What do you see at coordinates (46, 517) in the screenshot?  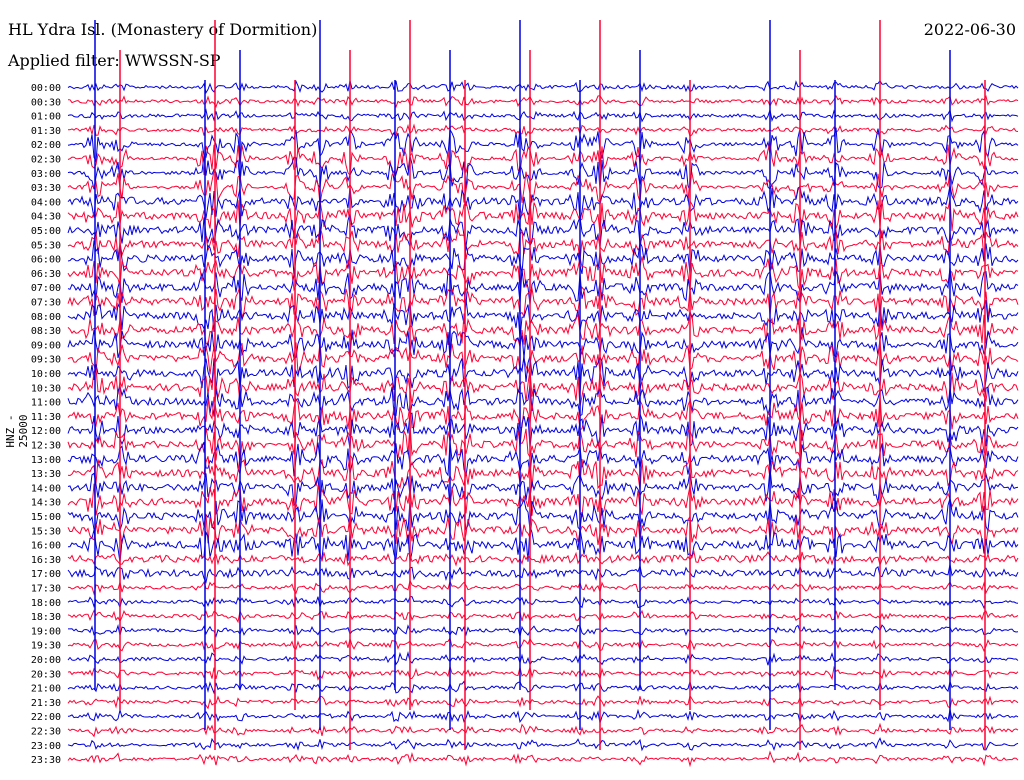 I see `row-time-label: 15:00` at bounding box center [46, 517].